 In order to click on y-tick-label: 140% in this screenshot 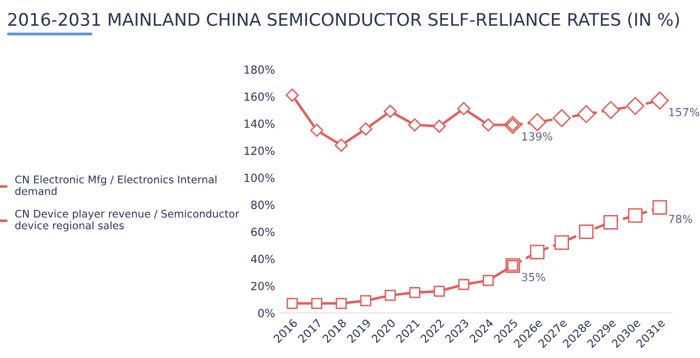, I will do `click(259, 124)`.